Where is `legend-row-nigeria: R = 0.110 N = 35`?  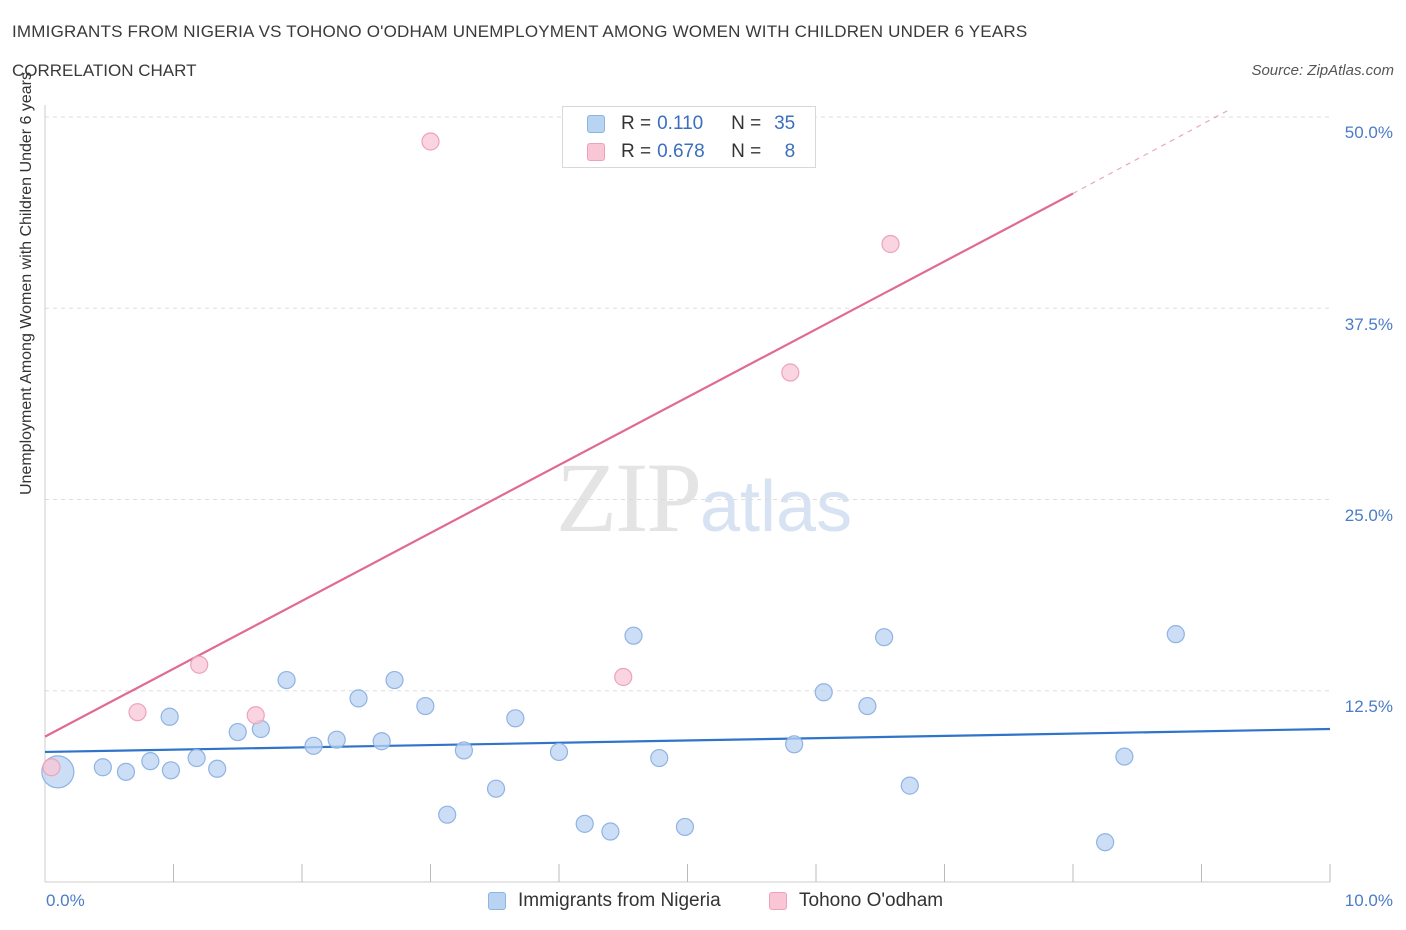 legend-row-nigeria: R = 0.110 N = 35 is located at coordinates (691, 124).